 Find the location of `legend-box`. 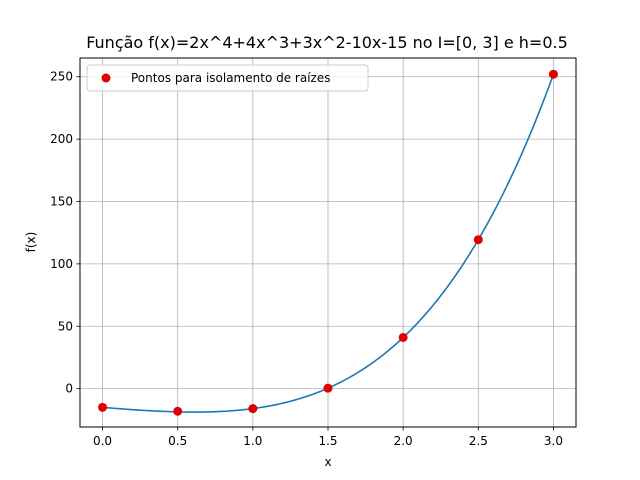

legend-box is located at coordinates (227, 78).